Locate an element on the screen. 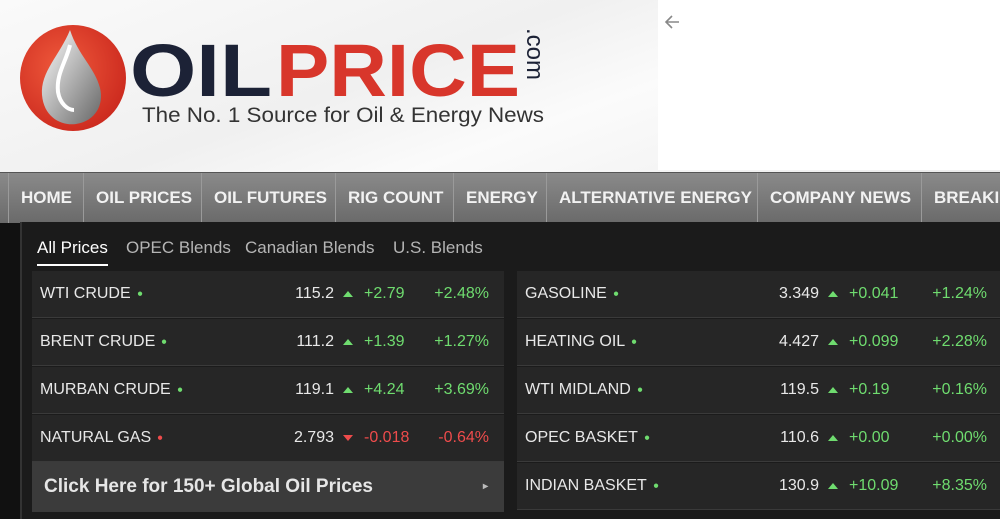  commodity-name: WTI MIDLAND is located at coordinates (578, 389).